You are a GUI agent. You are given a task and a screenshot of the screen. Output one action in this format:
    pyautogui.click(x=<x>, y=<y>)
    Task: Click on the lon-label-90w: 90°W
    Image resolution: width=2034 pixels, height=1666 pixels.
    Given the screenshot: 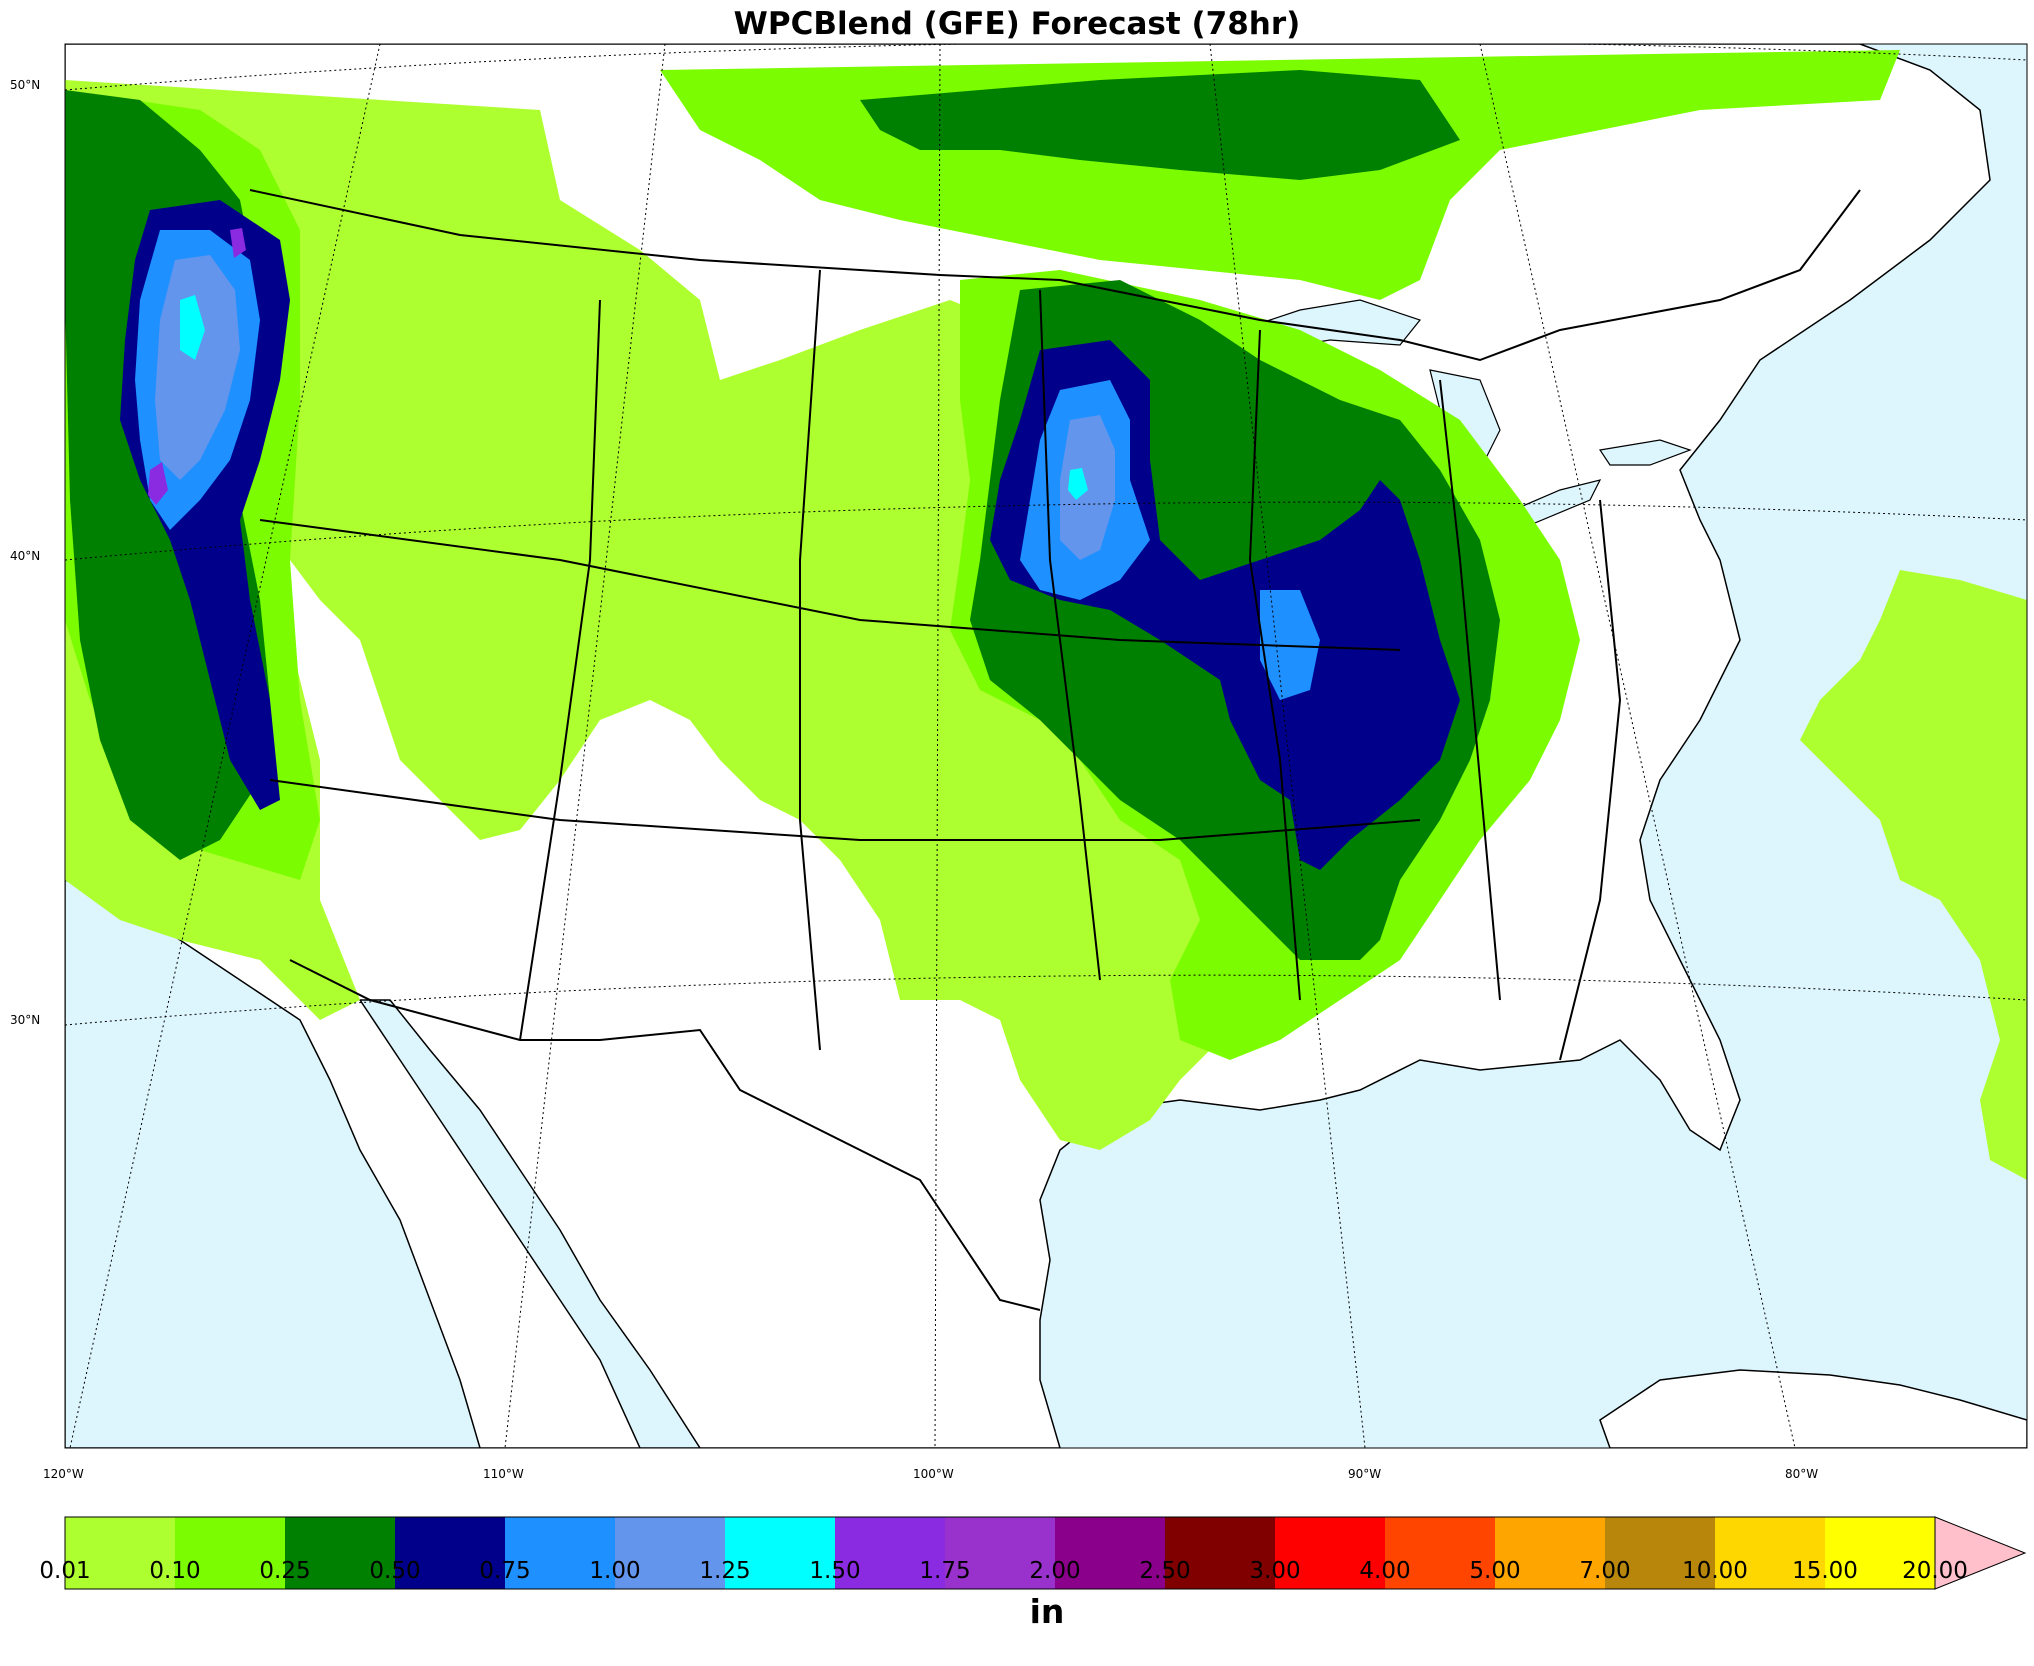 What is the action you would take?
    pyautogui.click(x=1365, y=1474)
    